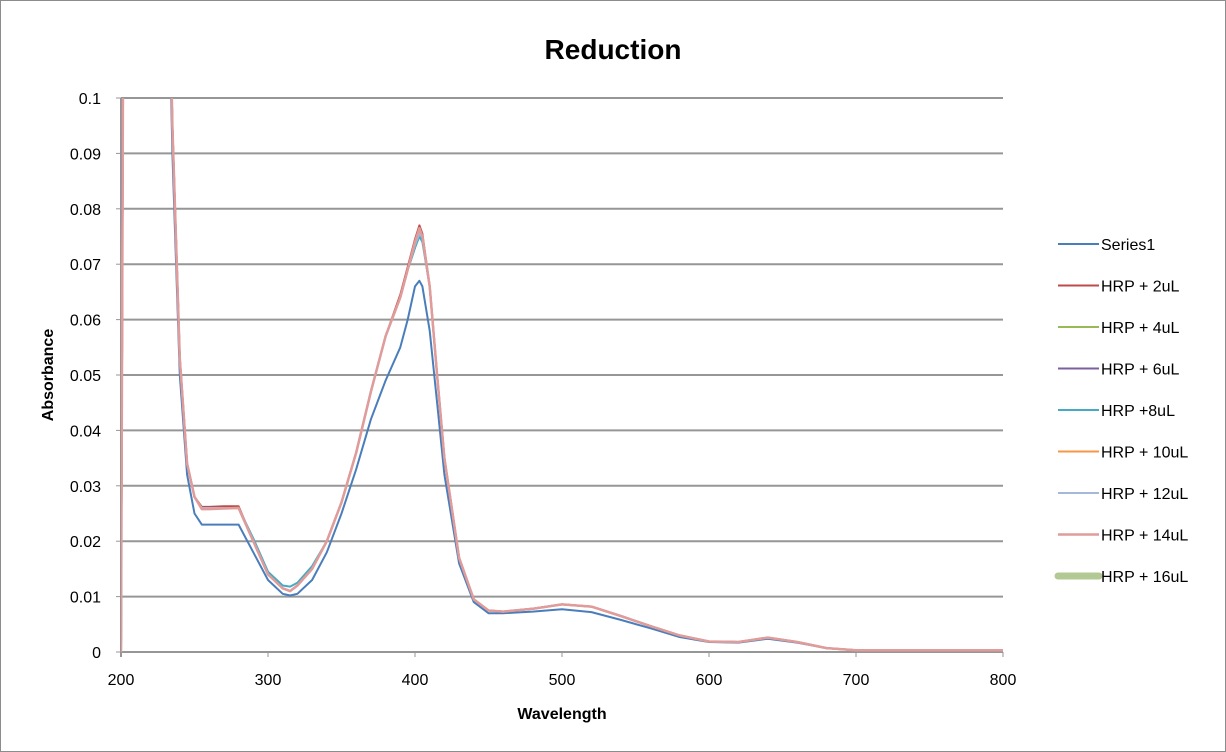 The image size is (1226, 752). Describe the element at coordinates (1140, 328) in the screenshot. I see `legend-label: HRP + 4uL` at that location.